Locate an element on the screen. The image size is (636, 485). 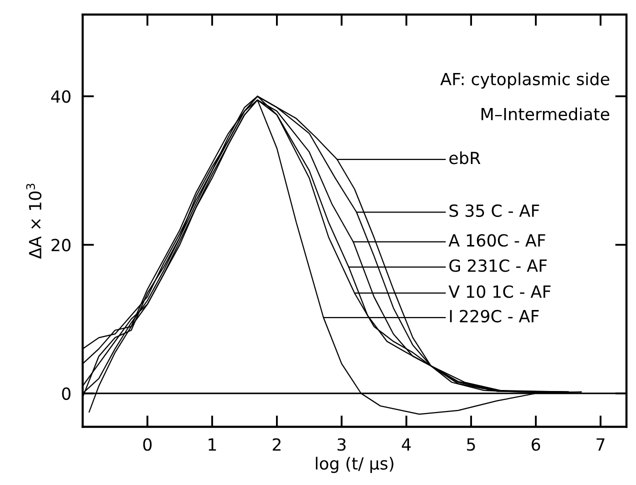
annotation: AF: cytoplasmic side is located at coordinates (525, 80).